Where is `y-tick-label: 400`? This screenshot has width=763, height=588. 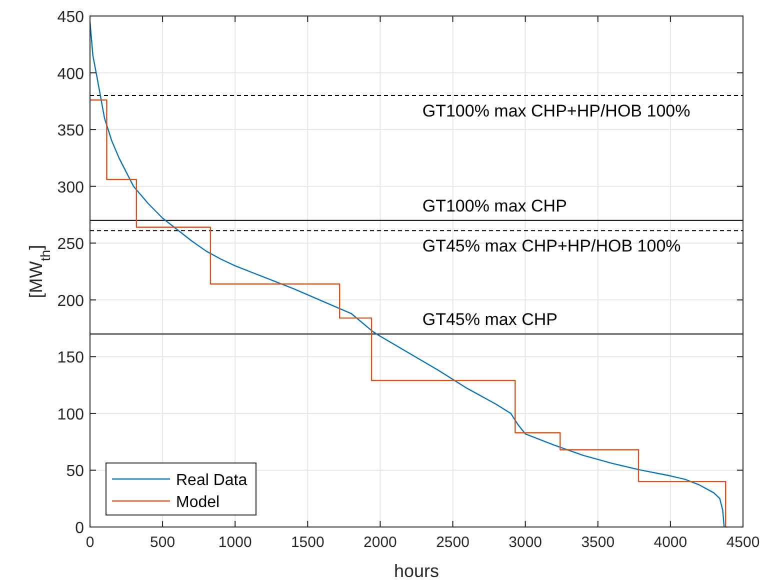
y-tick-label: 400 is located at coordinates (70, 74).